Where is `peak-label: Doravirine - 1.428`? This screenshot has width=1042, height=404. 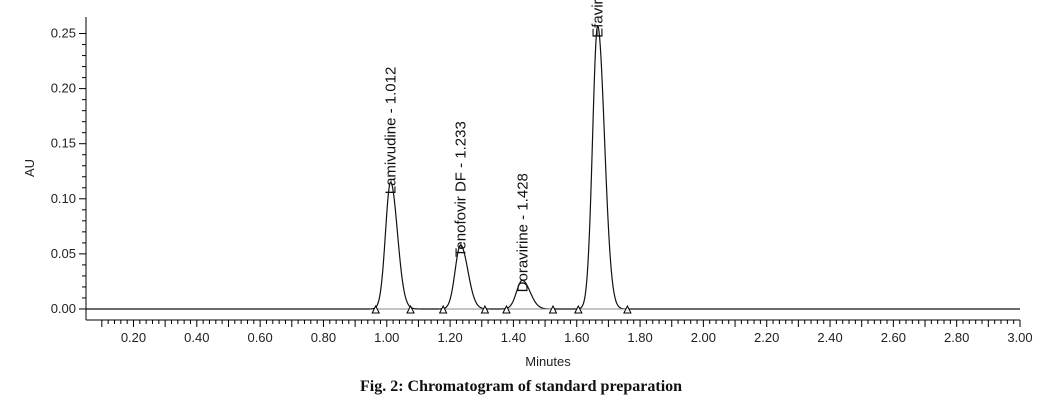 peak-label: Doravirine - 1.428 is located at coordinates (522, 232).